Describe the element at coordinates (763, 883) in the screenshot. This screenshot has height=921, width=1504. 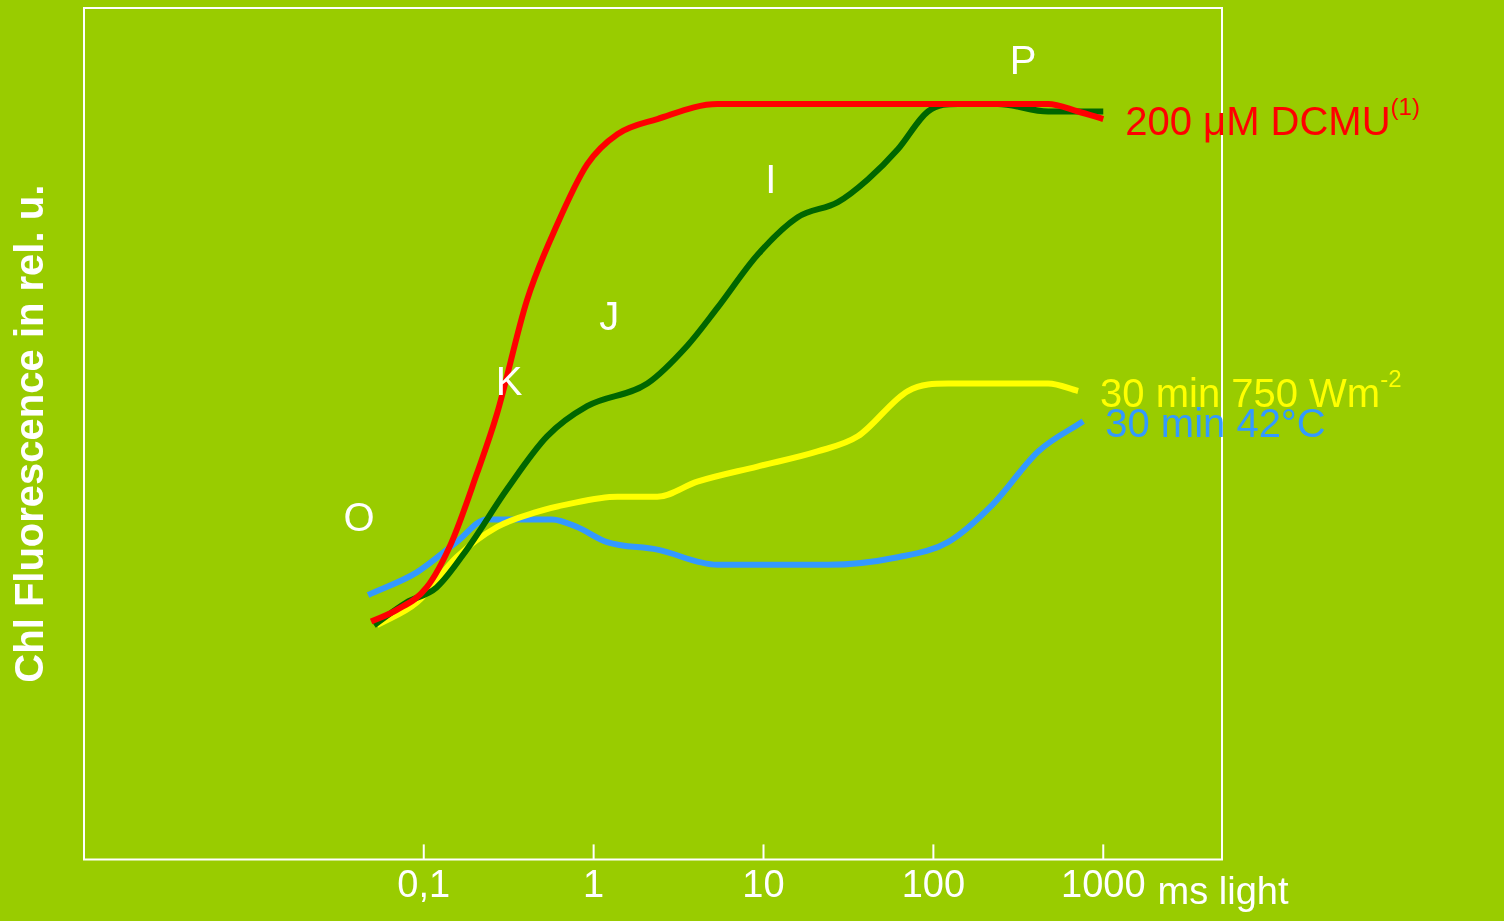
I see `x-tick-label: 10` at that location.